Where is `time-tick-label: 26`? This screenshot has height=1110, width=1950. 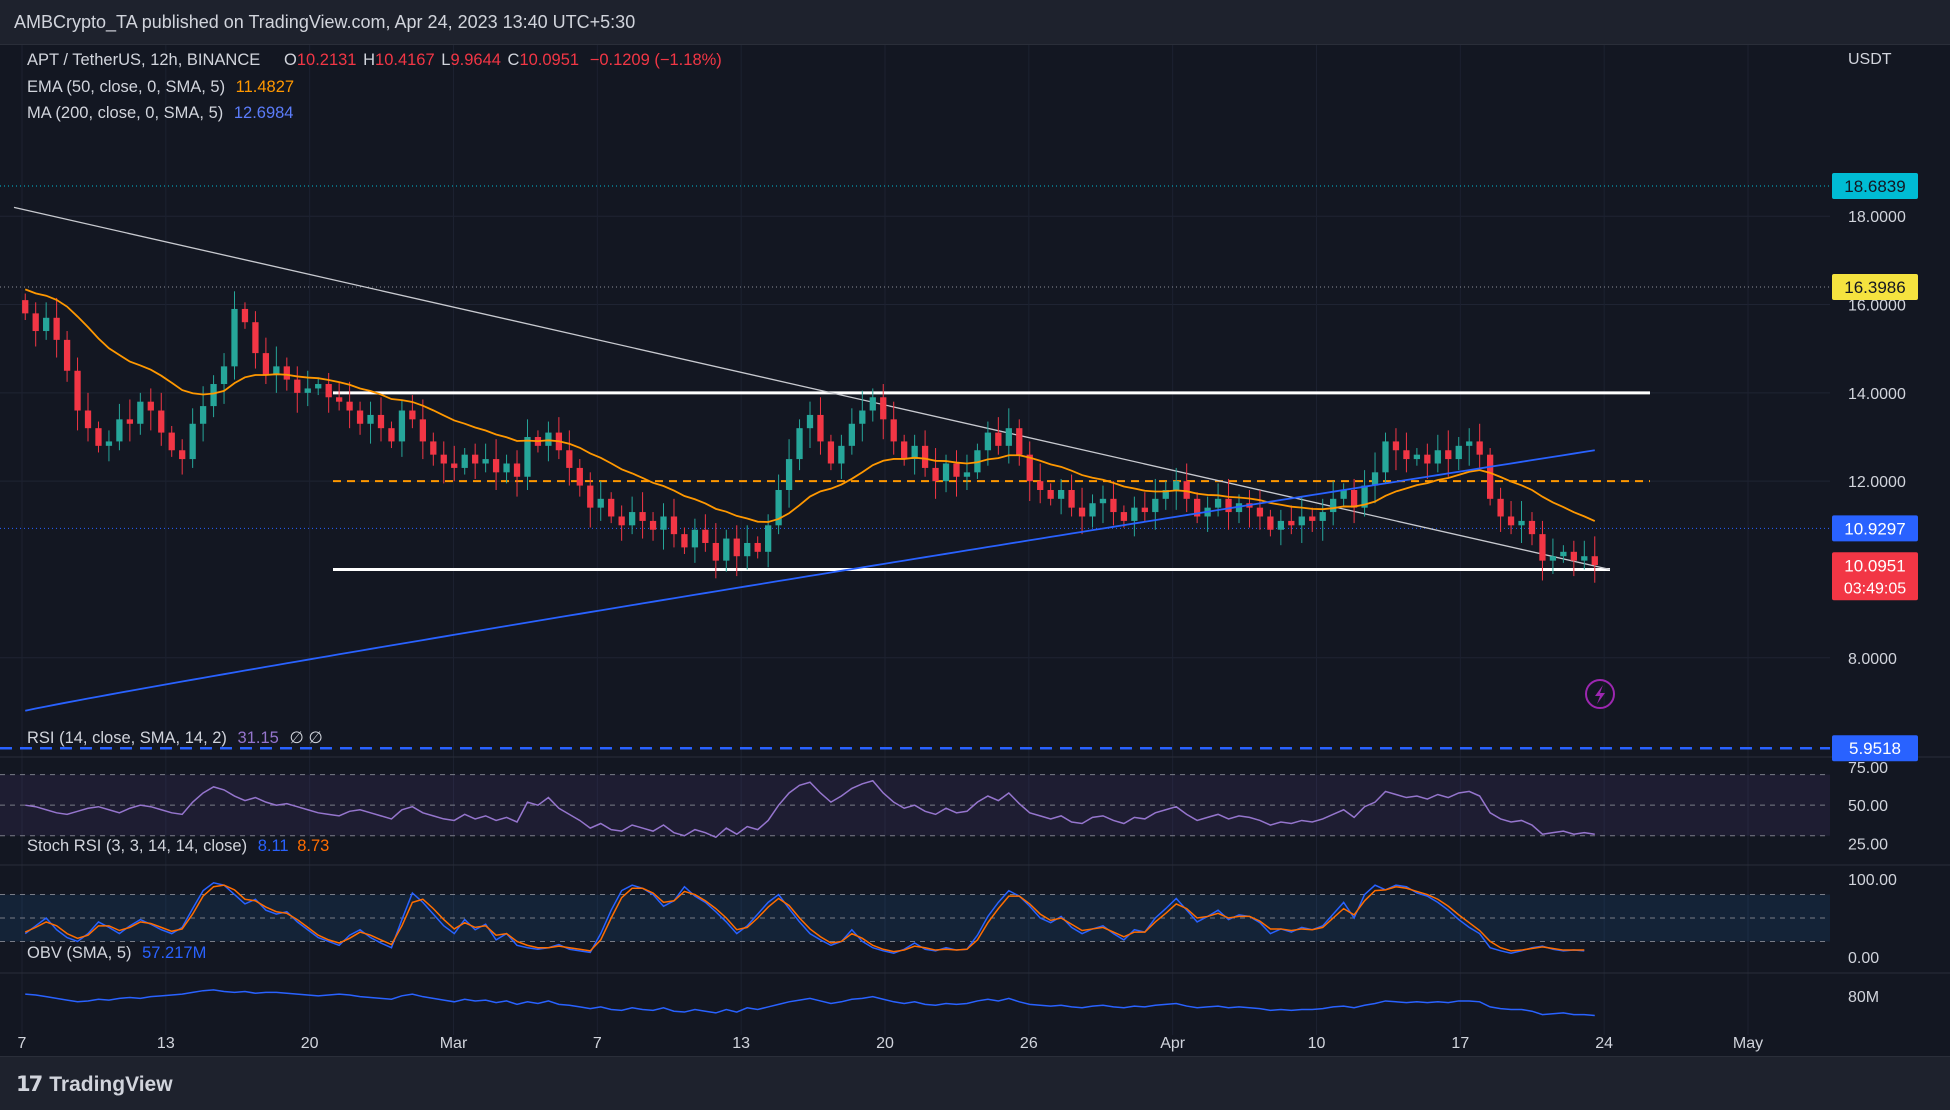
time-tick-label: 26 is located at coordinates (1029, 1043).